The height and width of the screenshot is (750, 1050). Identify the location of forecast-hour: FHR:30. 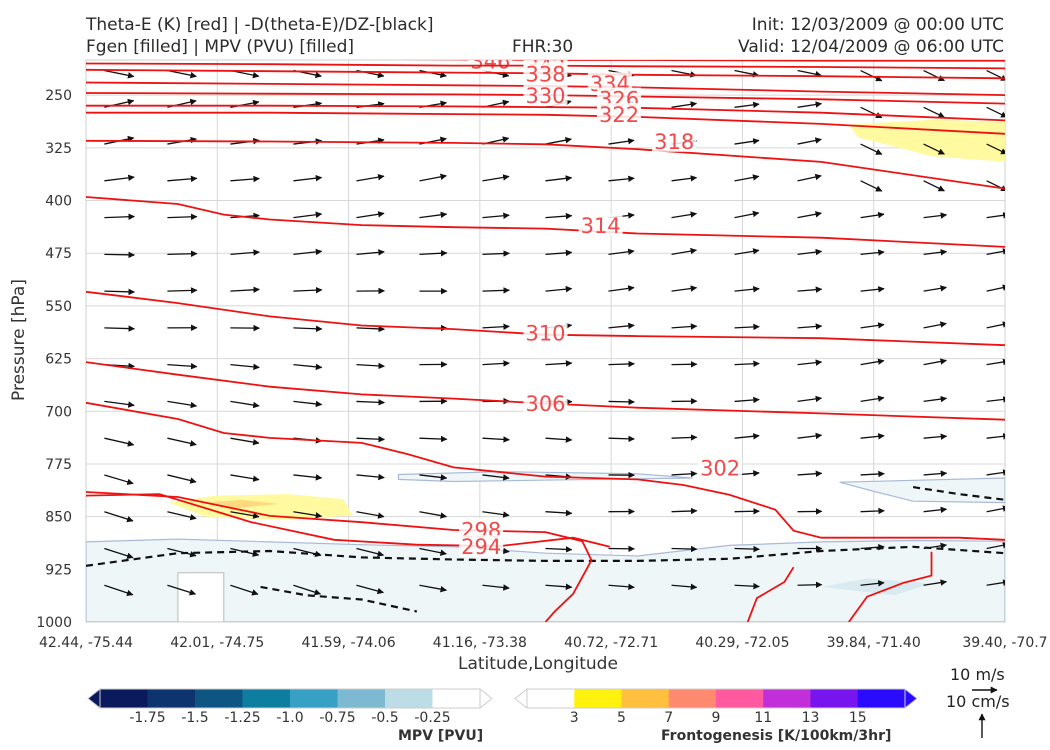
(543, 47).